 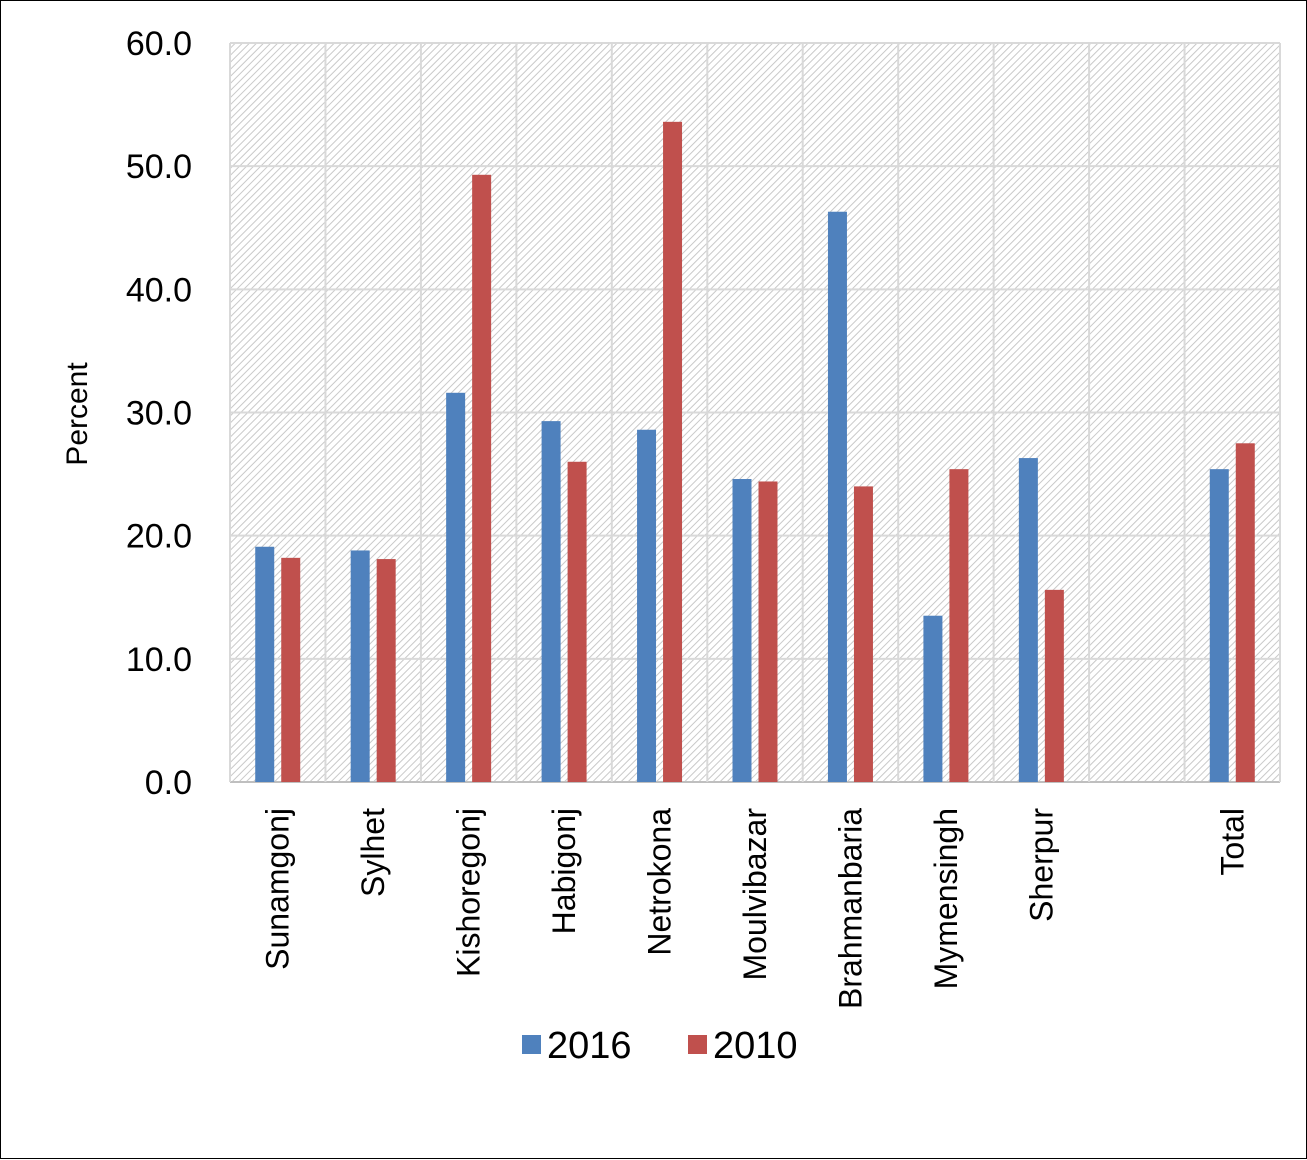 I want to click on bar-2010-total, so click(x=1245, y=612).